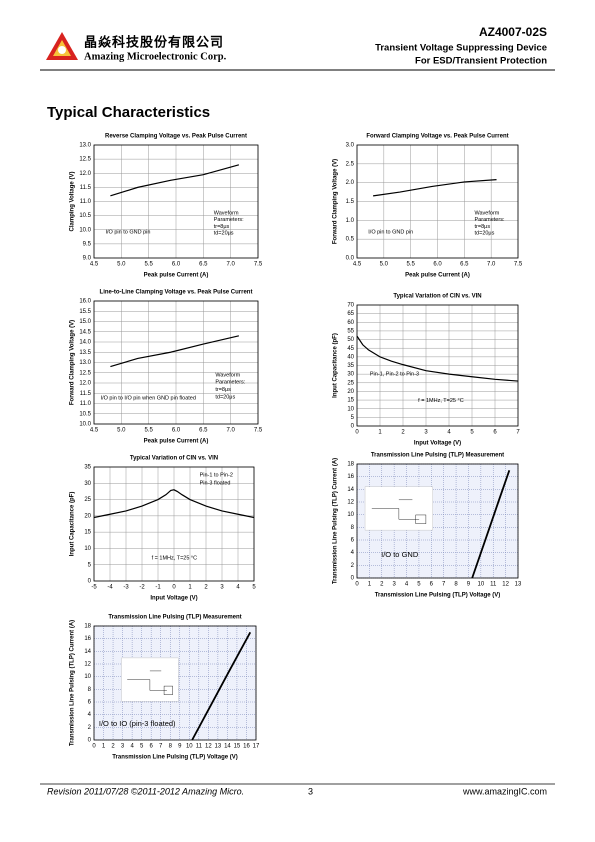 The image size is (595, 842). I want to click on x-tick-label: 10, so click(189, 747).